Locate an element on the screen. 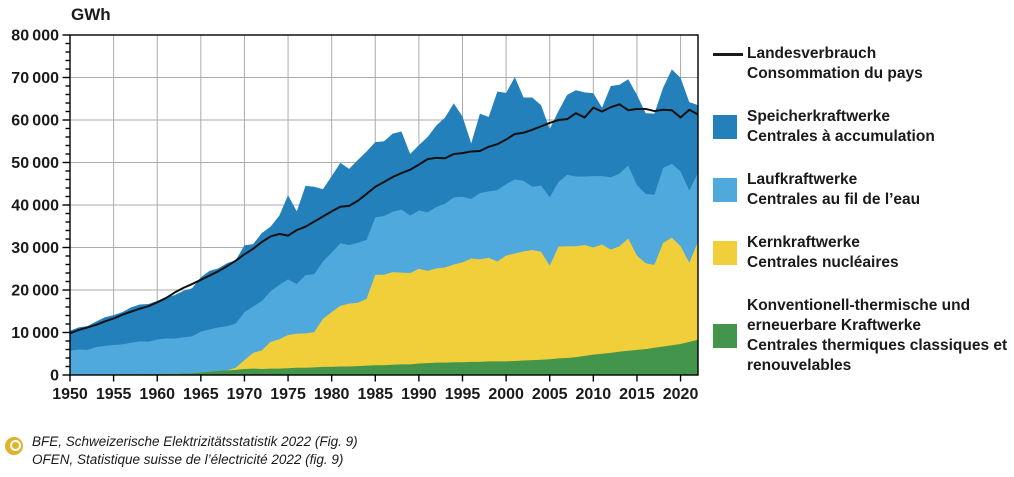 This screenshot has width=1014, height=477. x-tick-label: 1990 is located at coordinates (419, 394).